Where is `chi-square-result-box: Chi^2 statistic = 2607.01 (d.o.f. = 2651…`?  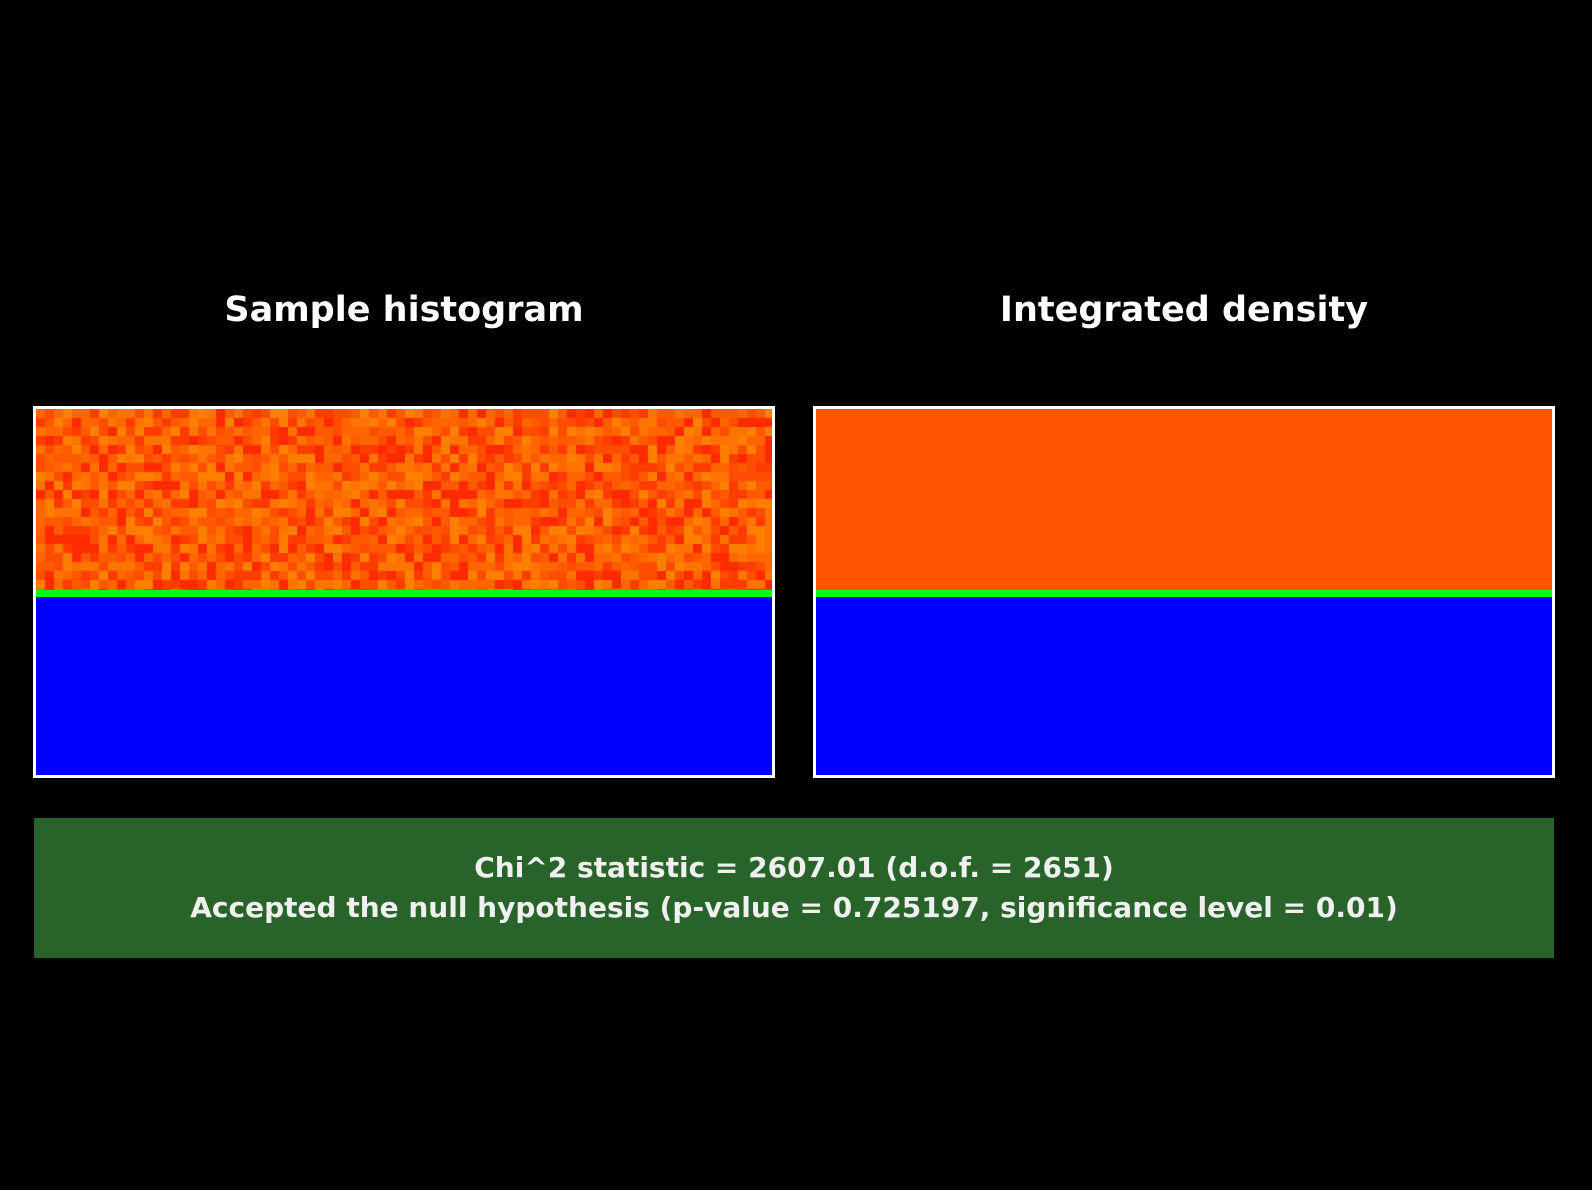
chi-square-result-box: Chi^2 statistic = 2607.01 (d.o.f. = 2651… is located at coordinates (794, 888).